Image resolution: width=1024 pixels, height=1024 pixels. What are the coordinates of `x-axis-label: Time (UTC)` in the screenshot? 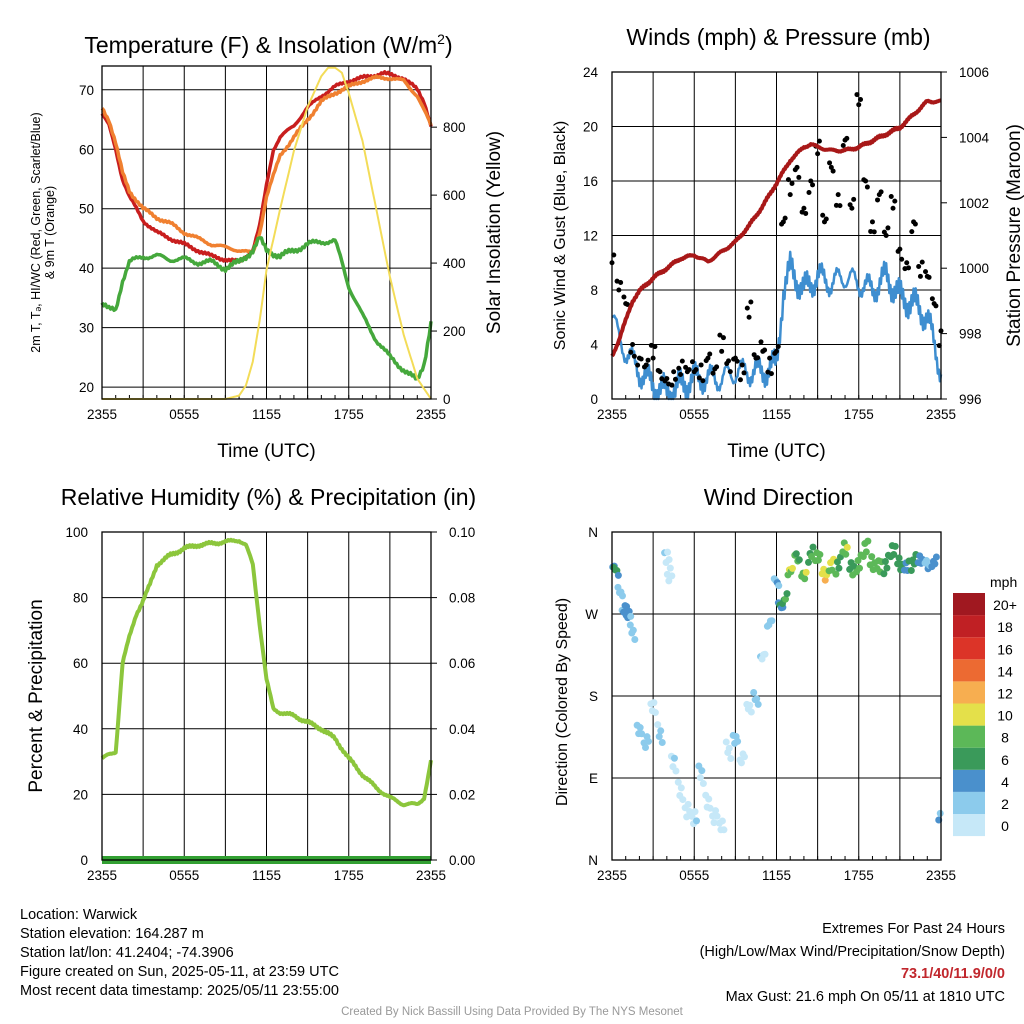 It's located at (266, 451).